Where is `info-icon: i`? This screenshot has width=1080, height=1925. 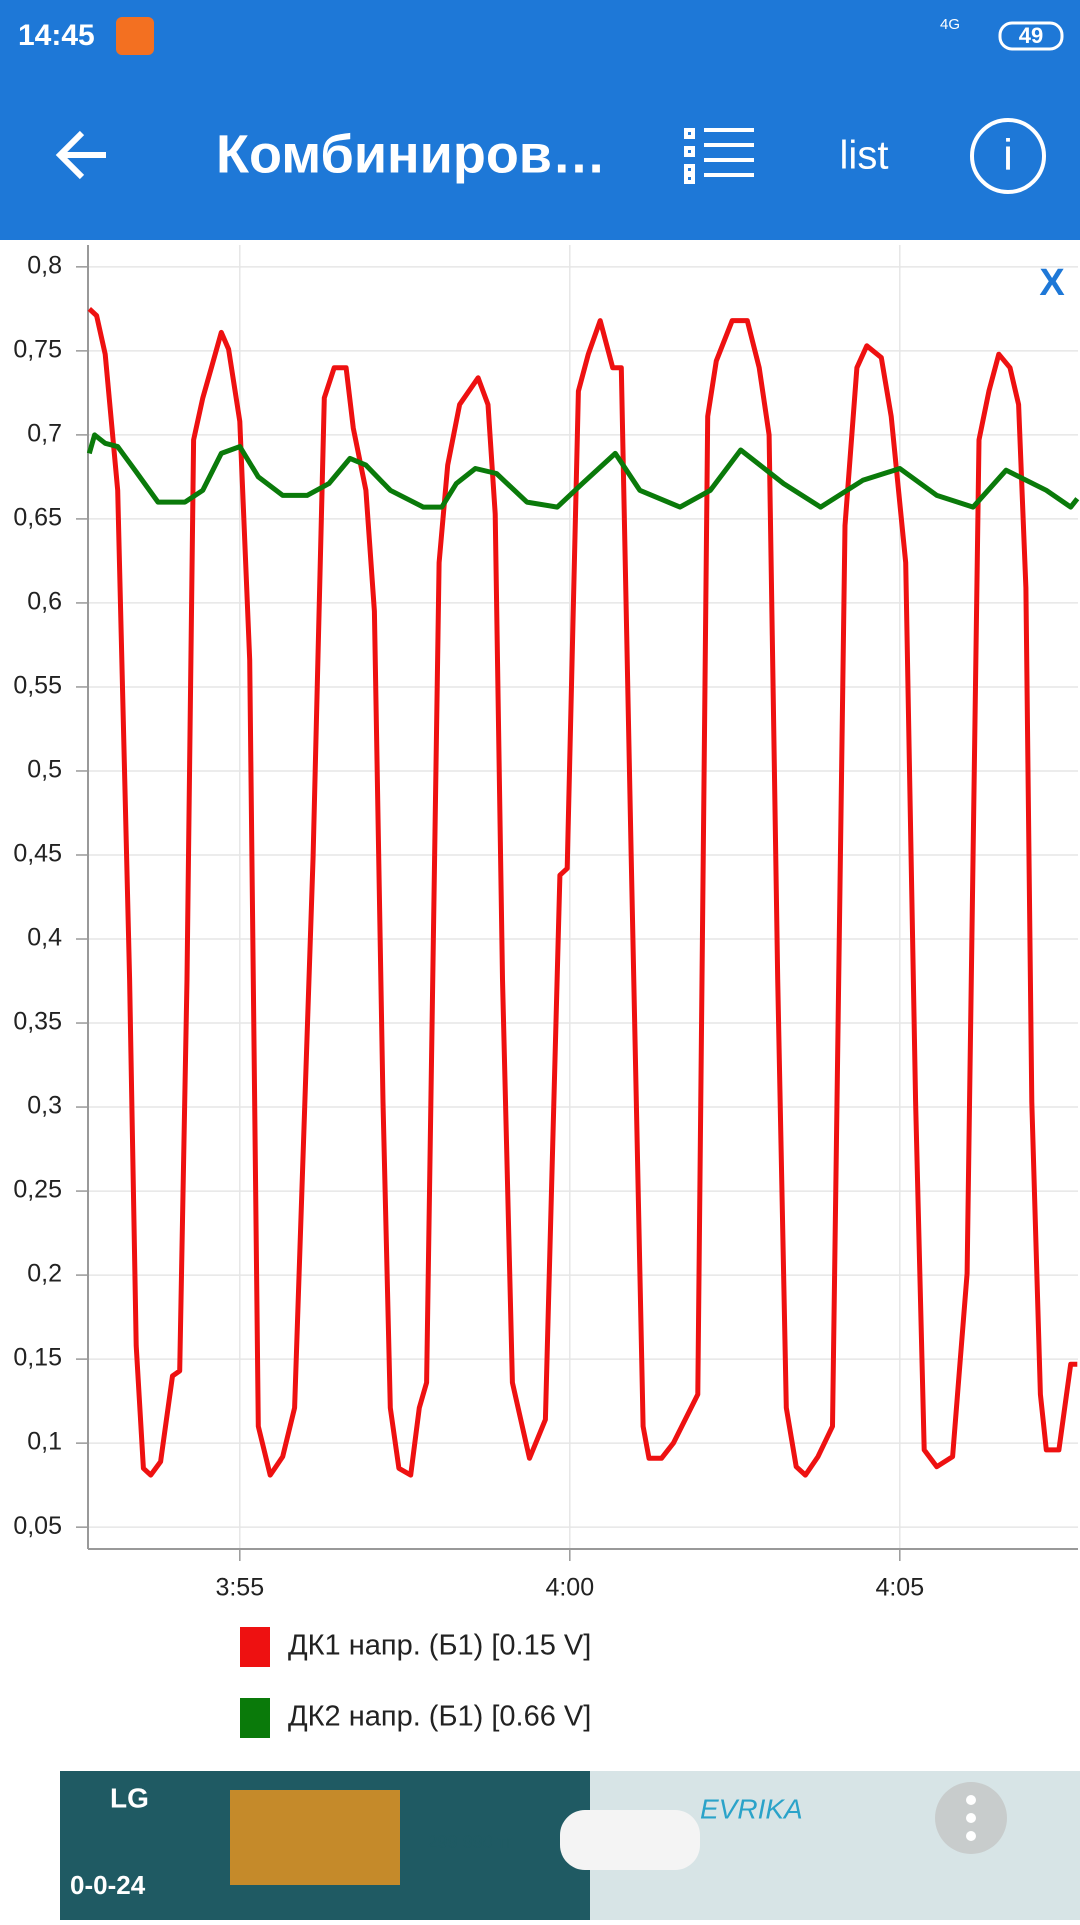
info-icon: i is located at coordinates (1008, 155).